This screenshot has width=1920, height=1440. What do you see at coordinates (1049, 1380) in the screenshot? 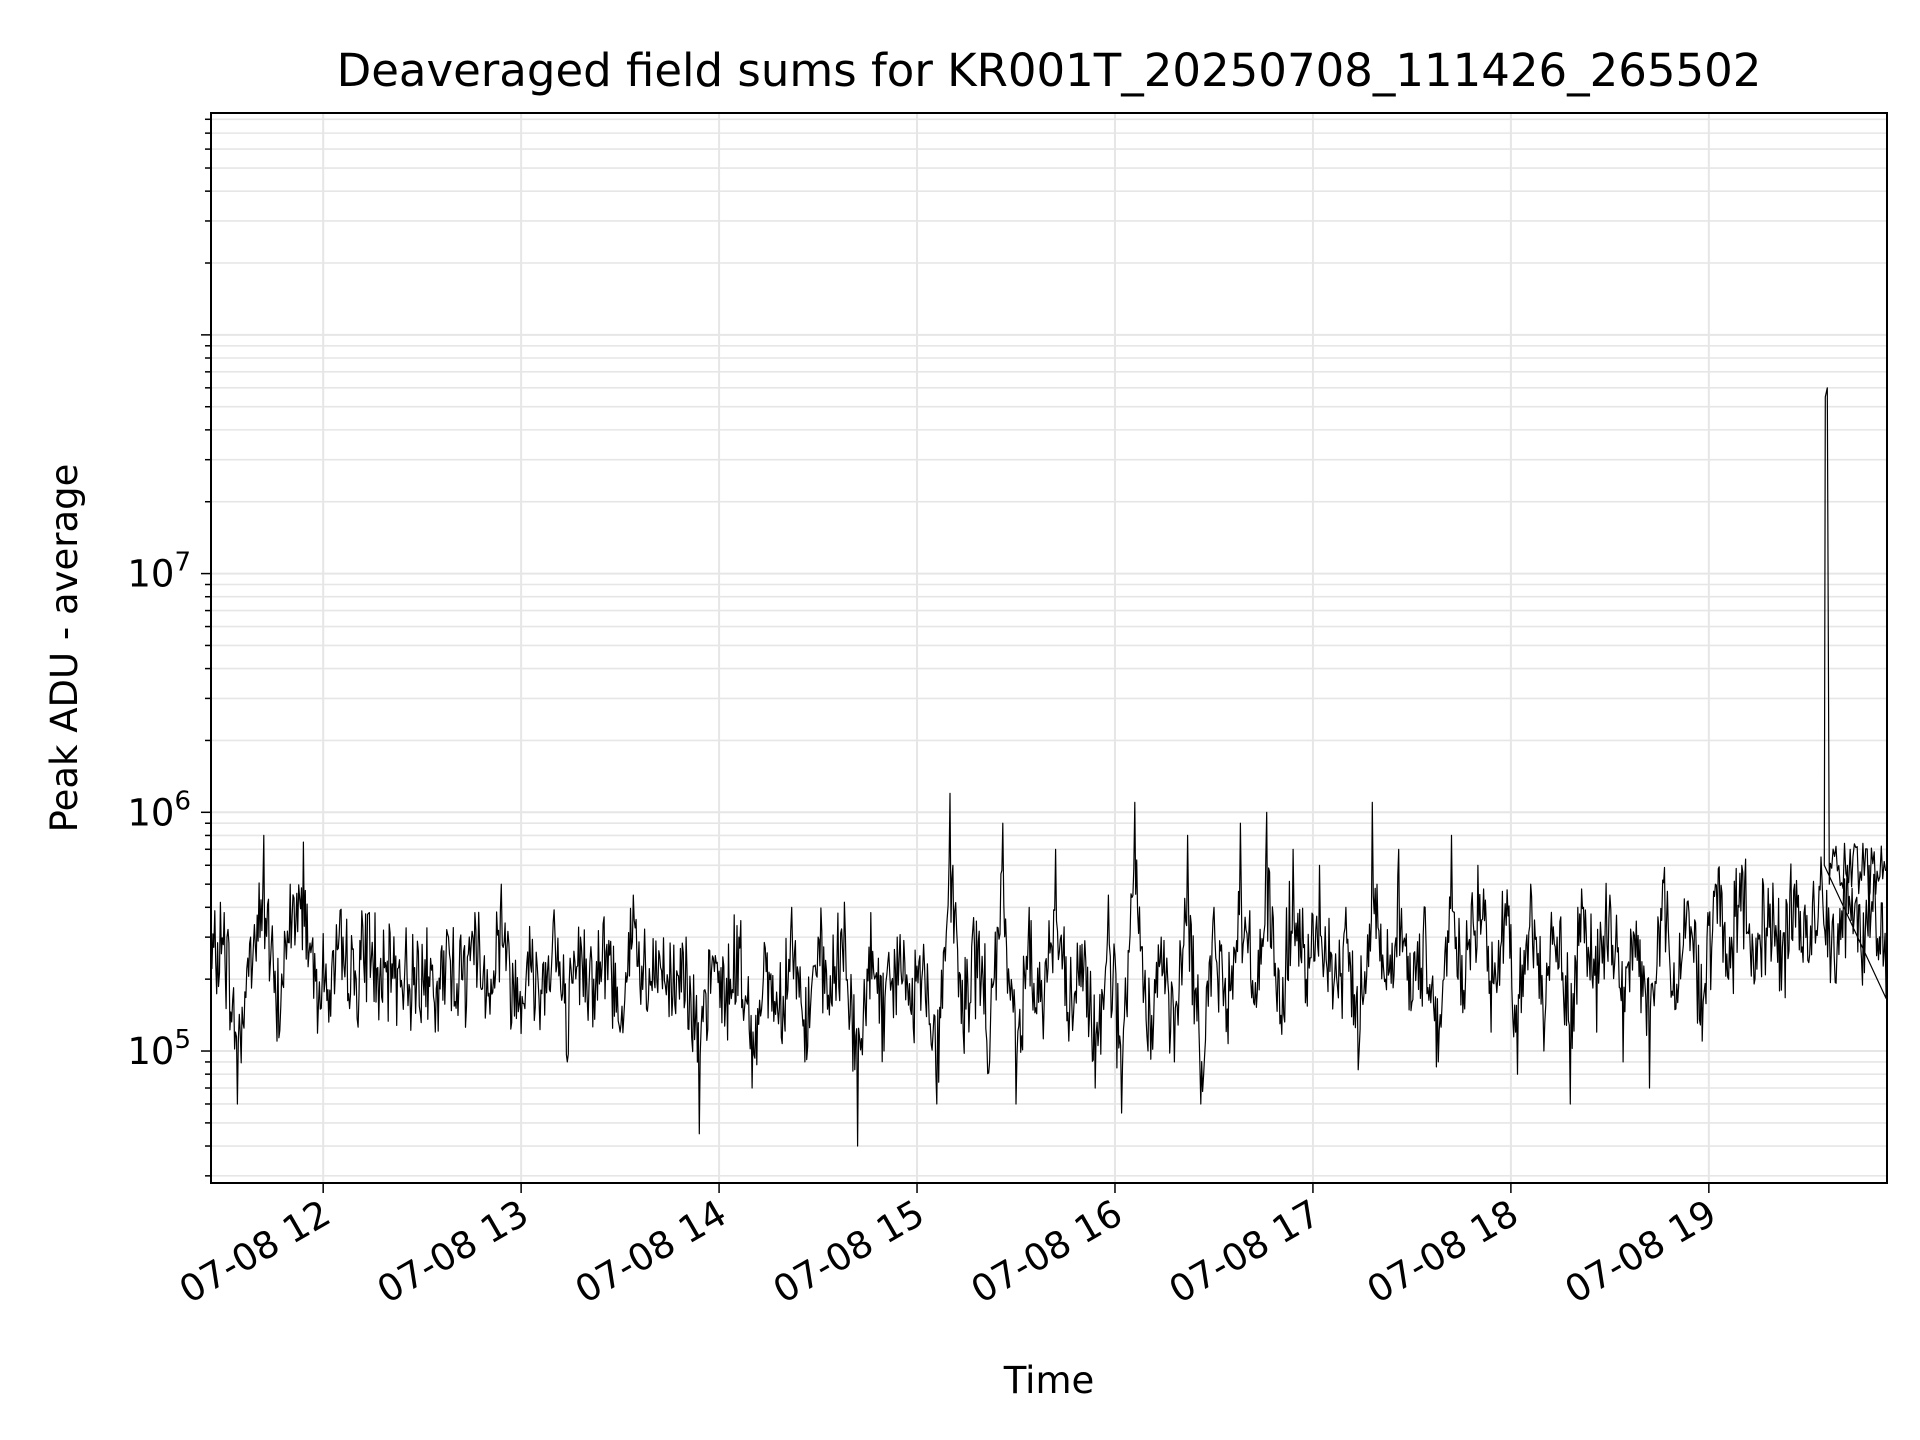
I see `x-axis-label: Time` at bounding box center [1049, 1380].